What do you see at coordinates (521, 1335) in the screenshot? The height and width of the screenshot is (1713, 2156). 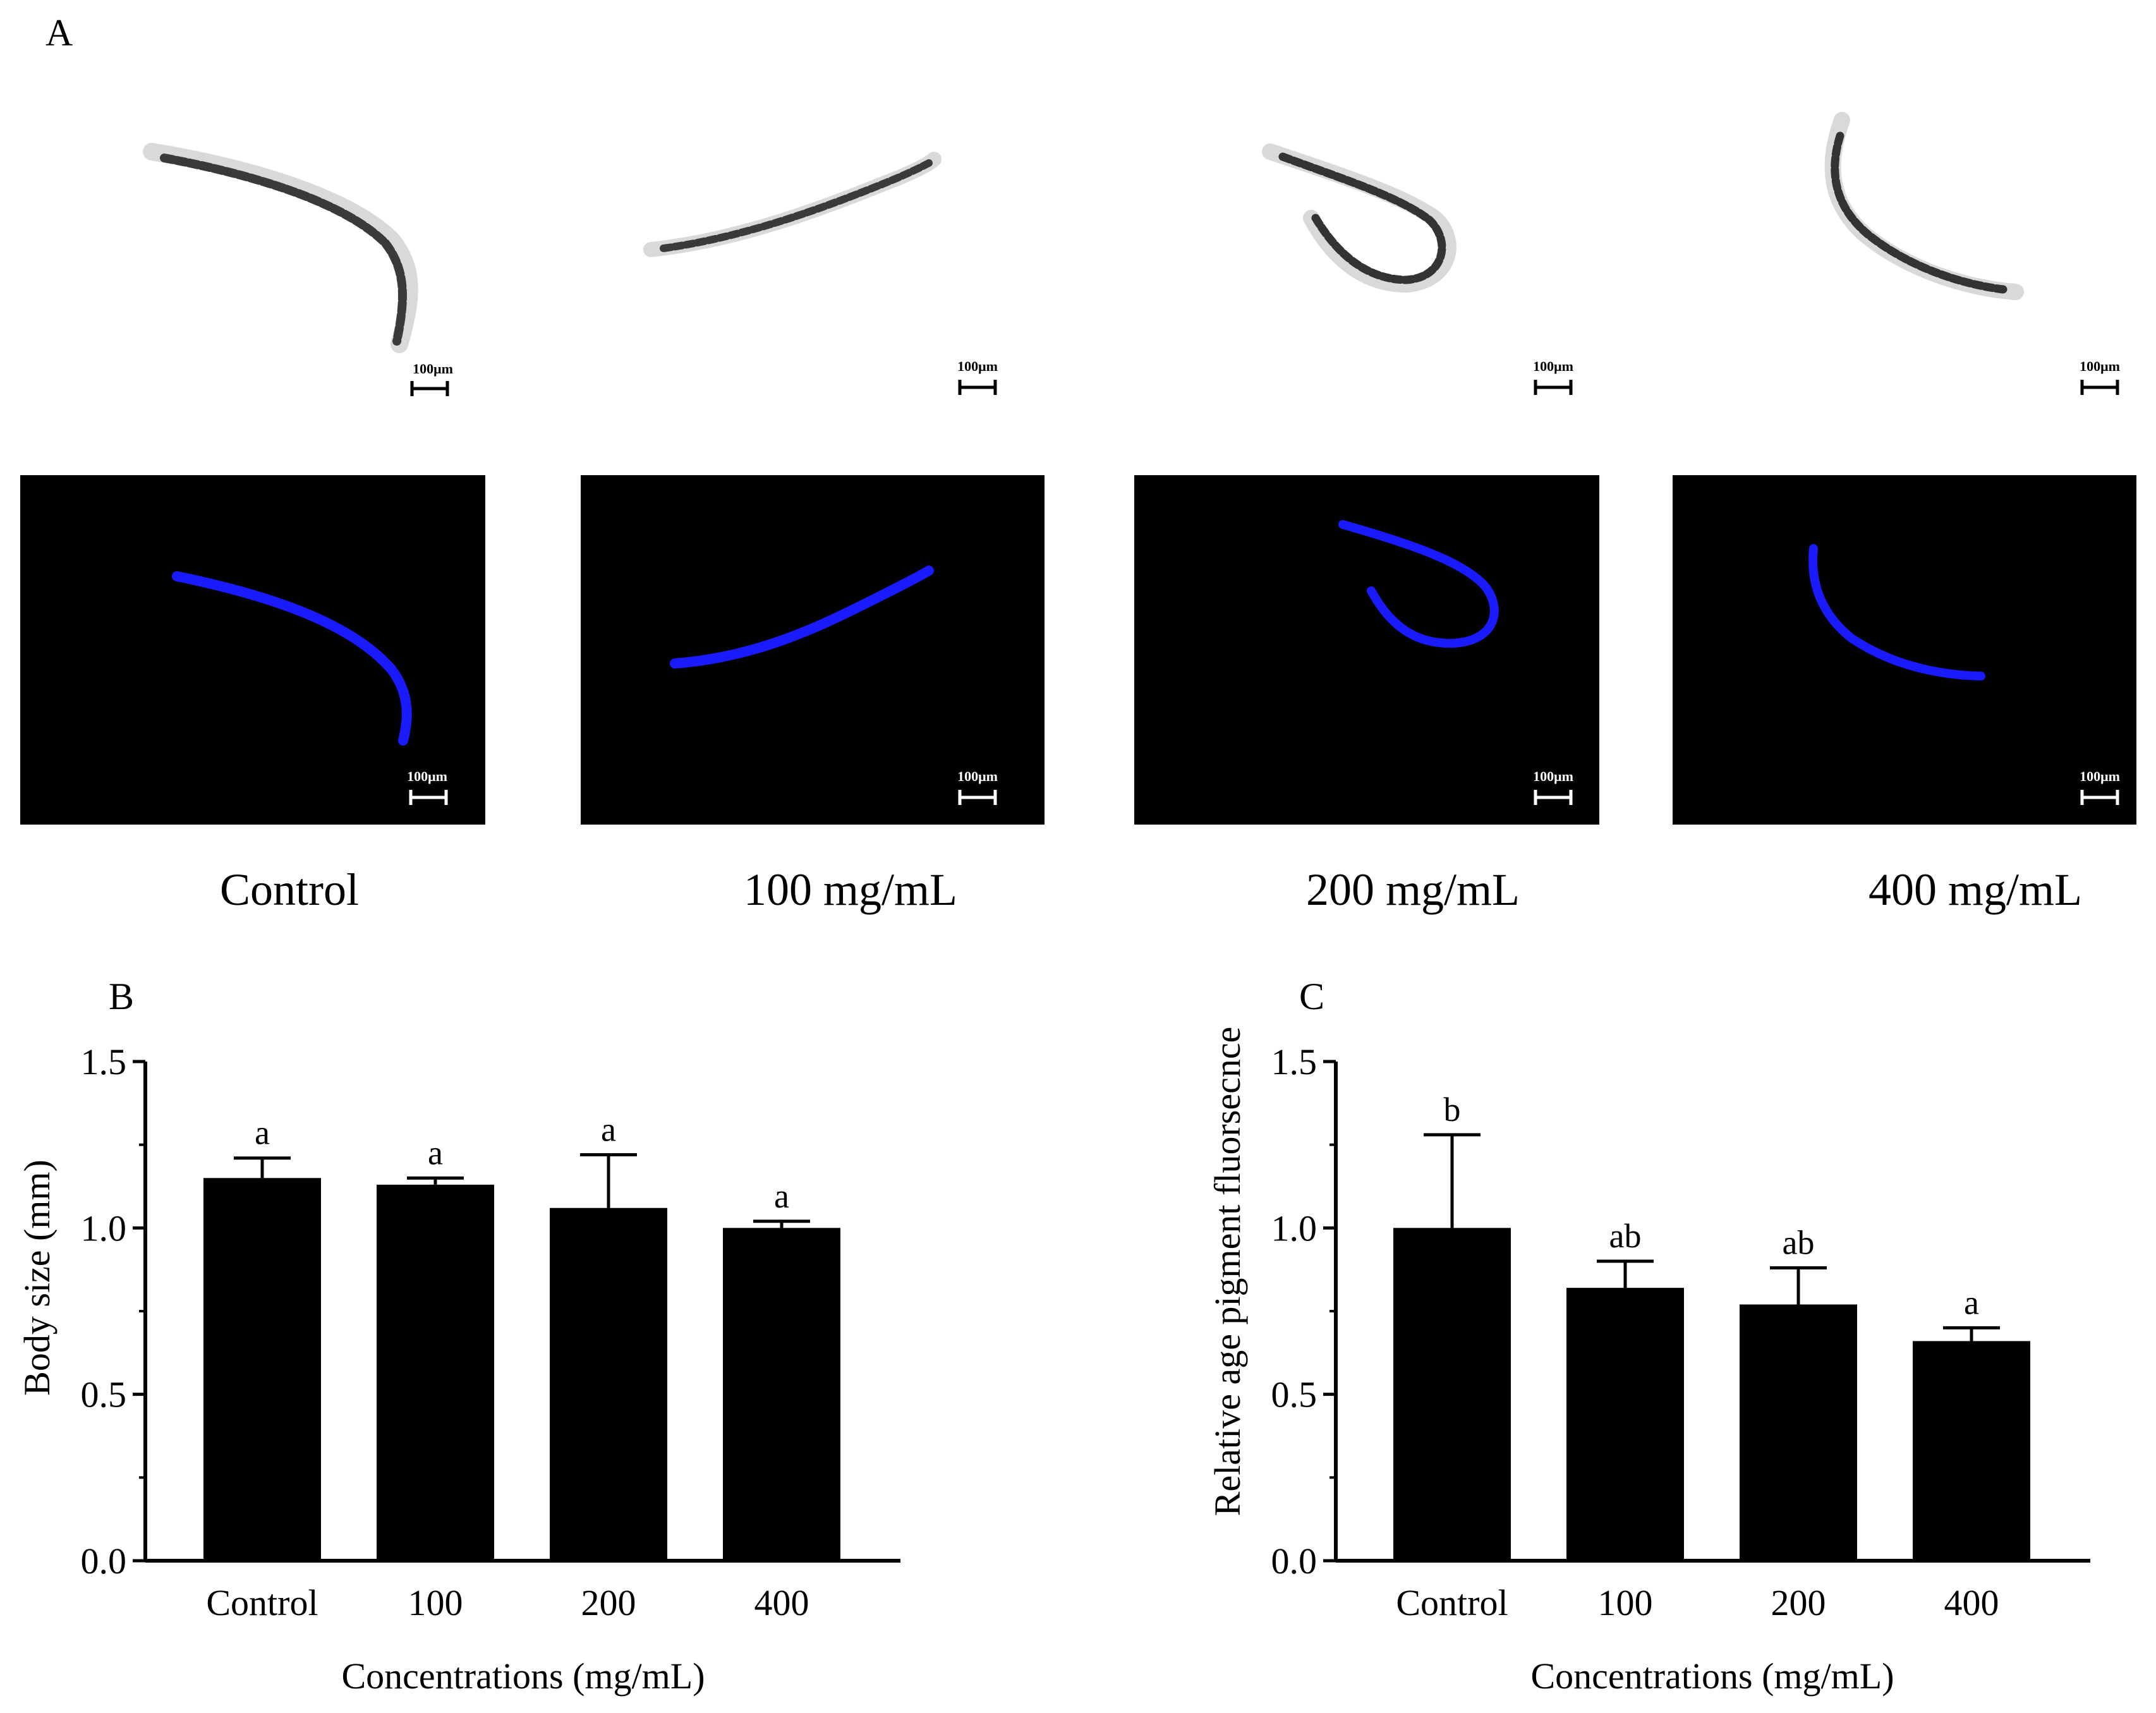 I see `bars: a a a a` at bounding box center [521, 1335].